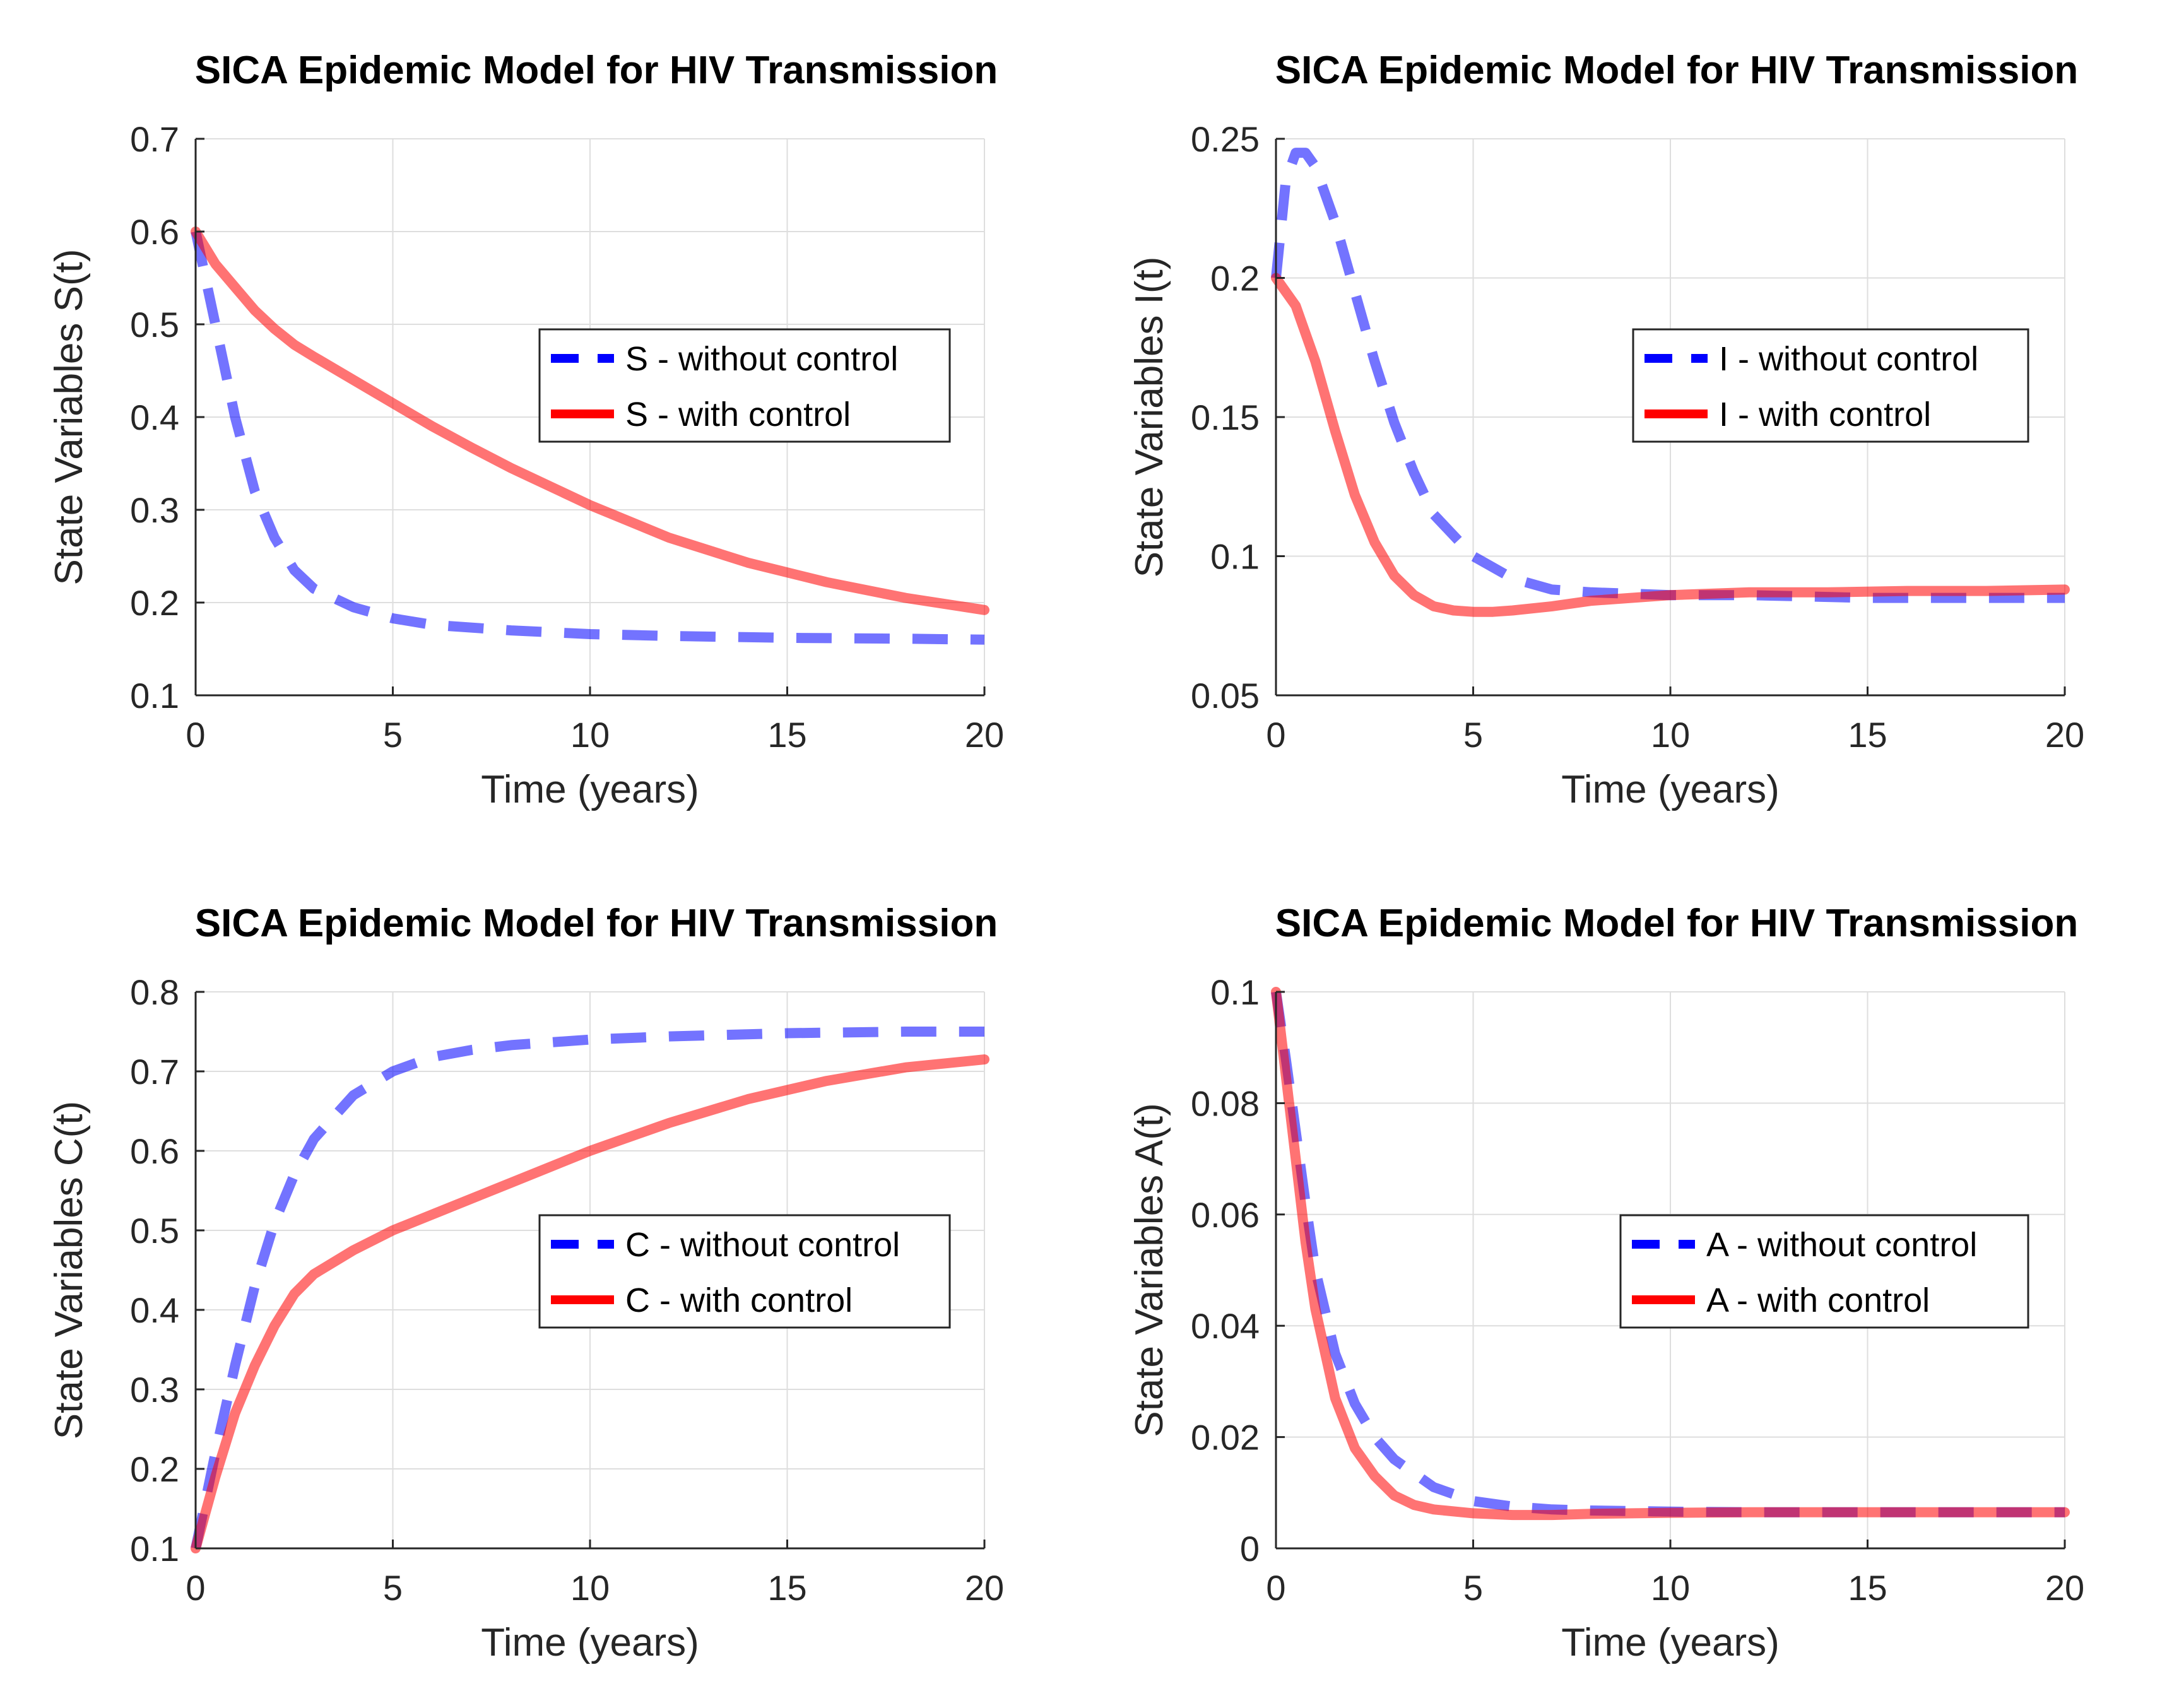  What do you see at coordinates (1848, 359) in the screenshot?
I see `legend-label: I - without control` at bounding box center [1848, 359].